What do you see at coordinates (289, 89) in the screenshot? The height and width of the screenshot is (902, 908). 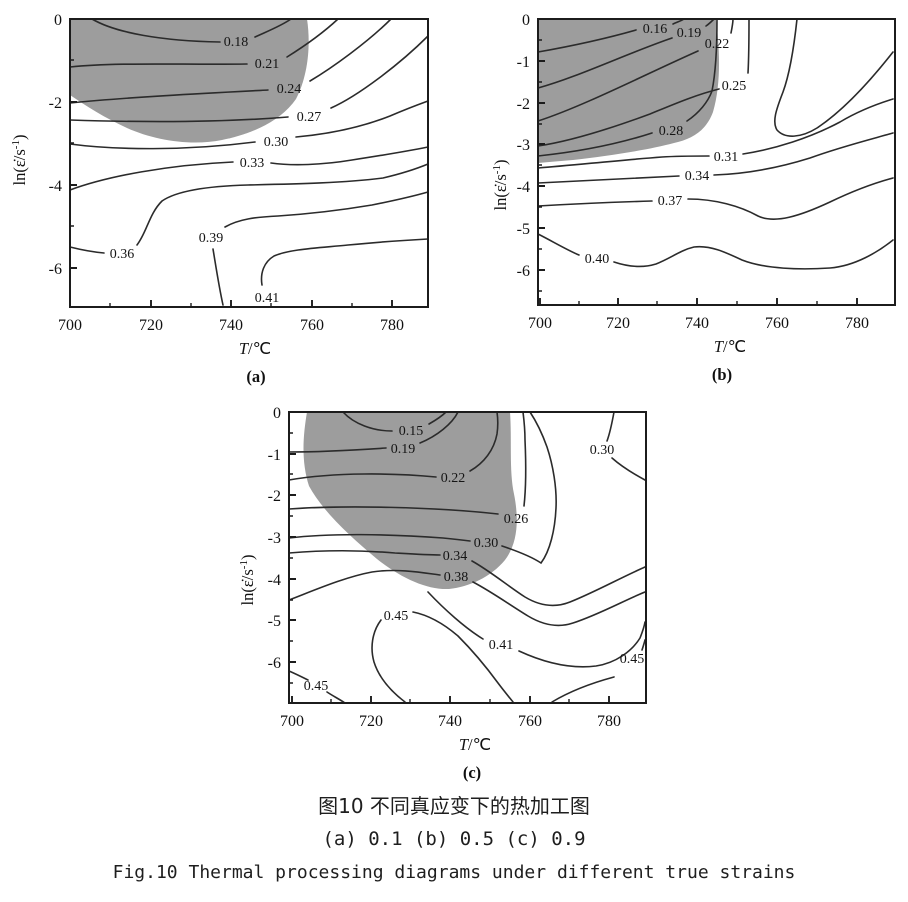 I see `contour-label: 0.24` at bounding box center [289, 89].